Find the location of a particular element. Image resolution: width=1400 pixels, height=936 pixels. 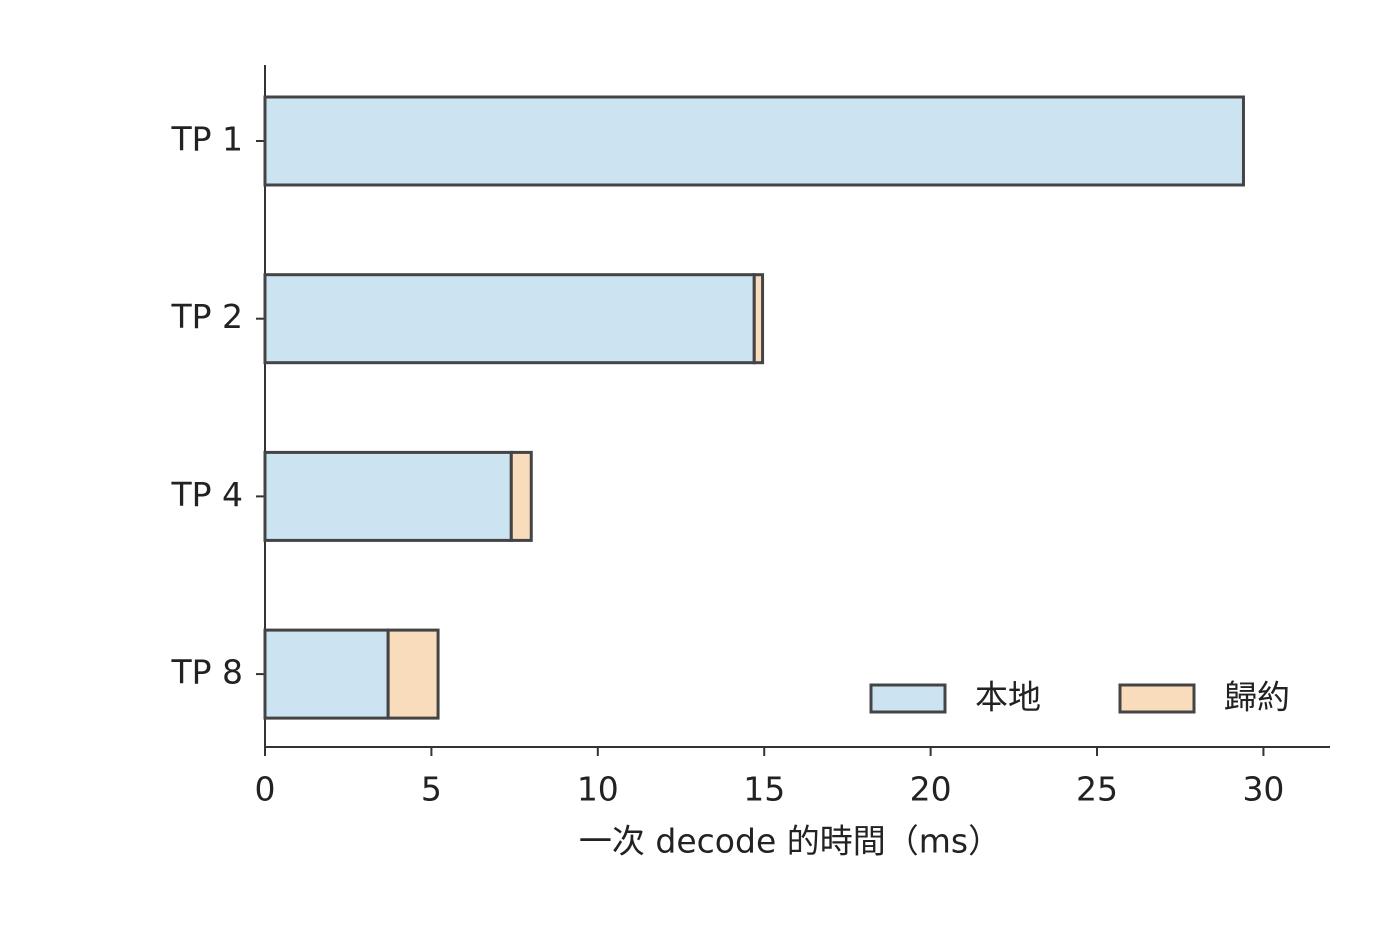

legend-label: 歸約 is located at coordinates (1257, 697).